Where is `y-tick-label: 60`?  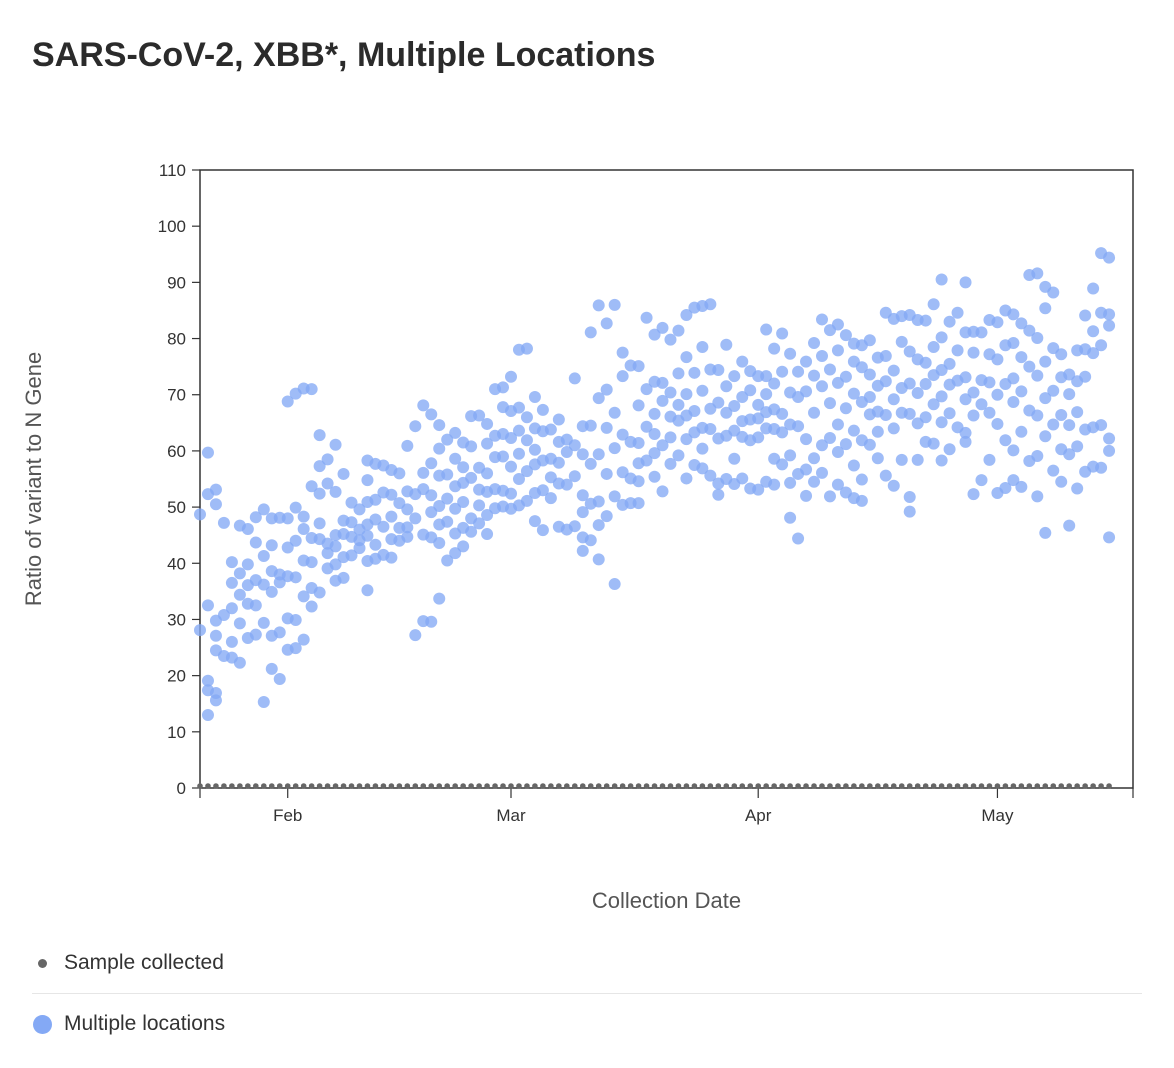
y-tick-label: 60 is located at coordinates (176, 451).